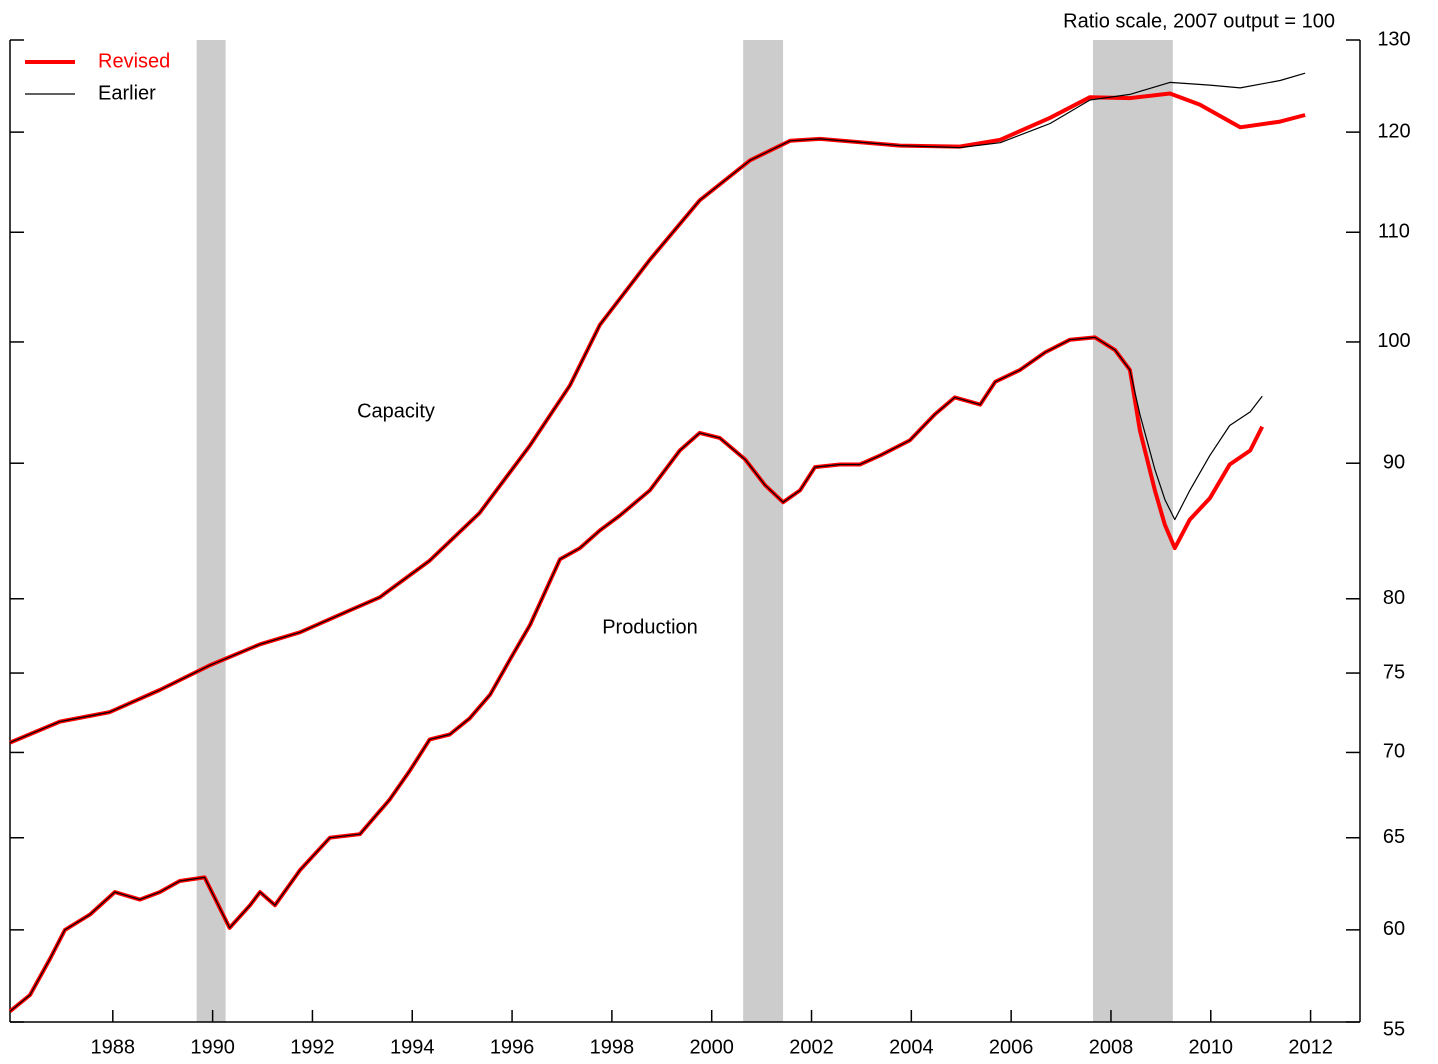  What do you see at coordinates (1394, 752) in the screenshot?
I see `y-tick-label: 70` at bounding box center [1394, 752].